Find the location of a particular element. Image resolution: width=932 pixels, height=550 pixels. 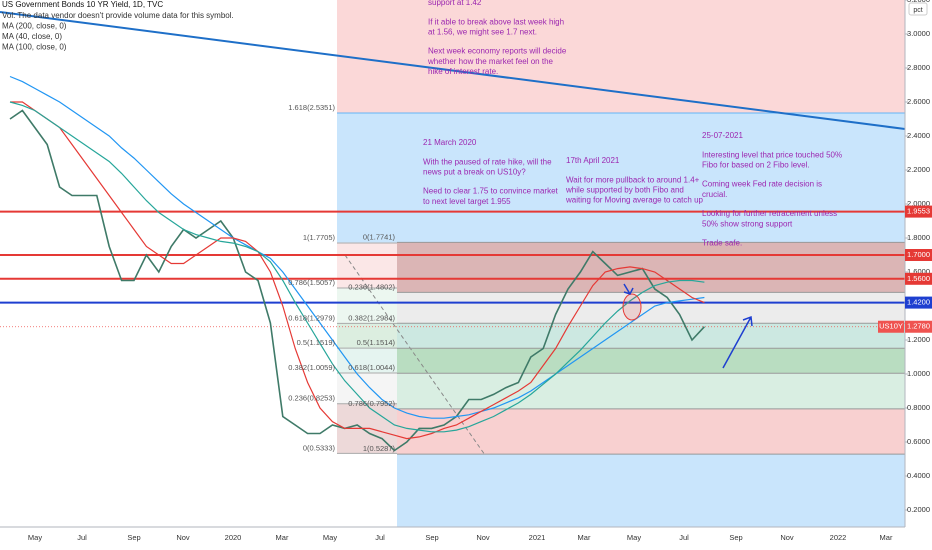

level-label: 1.9553 is located at coordinates (918, 211).